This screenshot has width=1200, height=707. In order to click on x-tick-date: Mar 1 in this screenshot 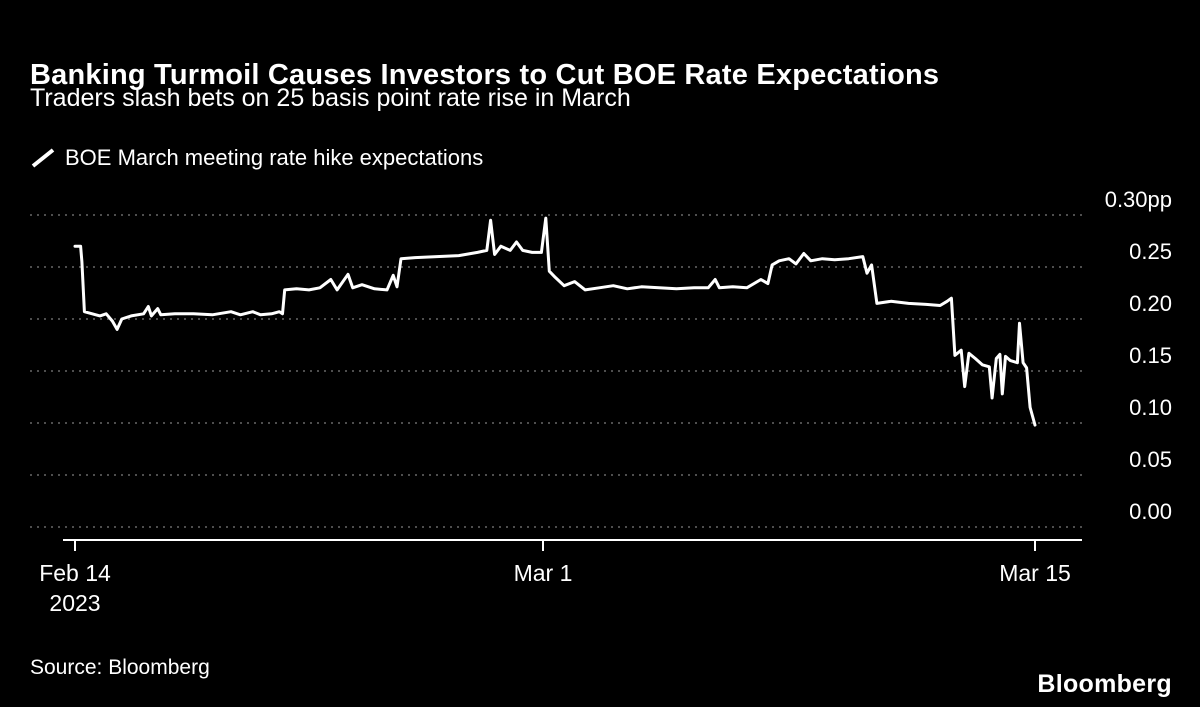, I will do `click(543, 573)`.